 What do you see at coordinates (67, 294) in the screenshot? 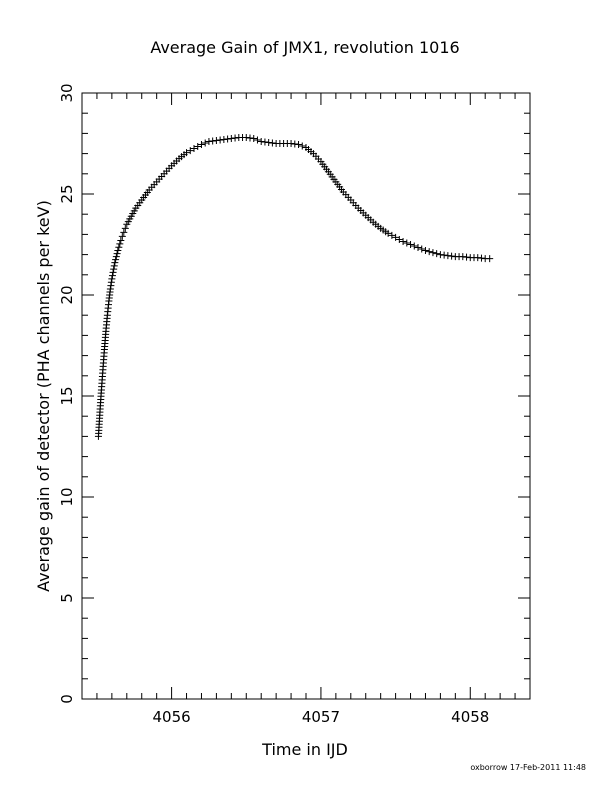
I see `y-tick-label: 20` at bounding box center [67, 294].